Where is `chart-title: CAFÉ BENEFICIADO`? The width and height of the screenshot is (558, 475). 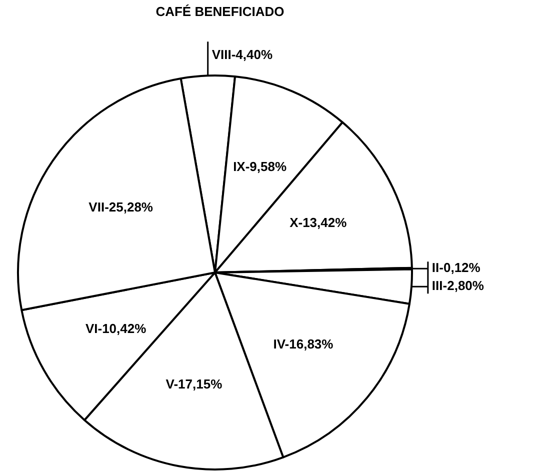 chart-title: CAFÉ BENEFICIADO is located at coordinates (220, 11).